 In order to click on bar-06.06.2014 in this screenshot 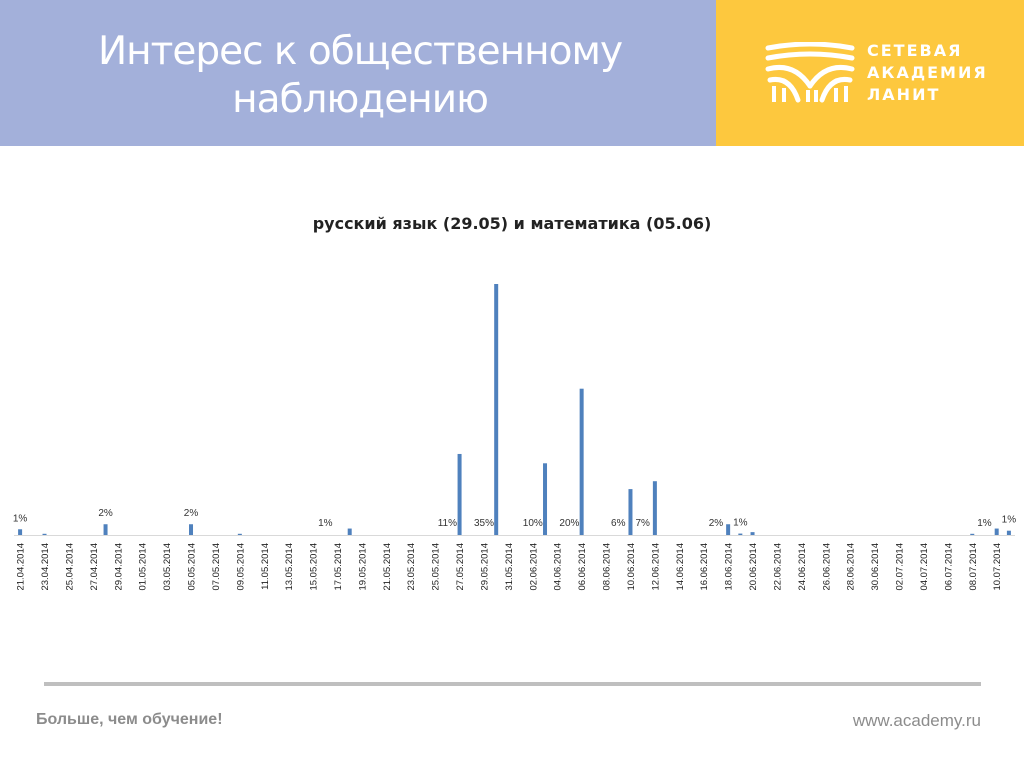, I will do `click(581, 461)`.